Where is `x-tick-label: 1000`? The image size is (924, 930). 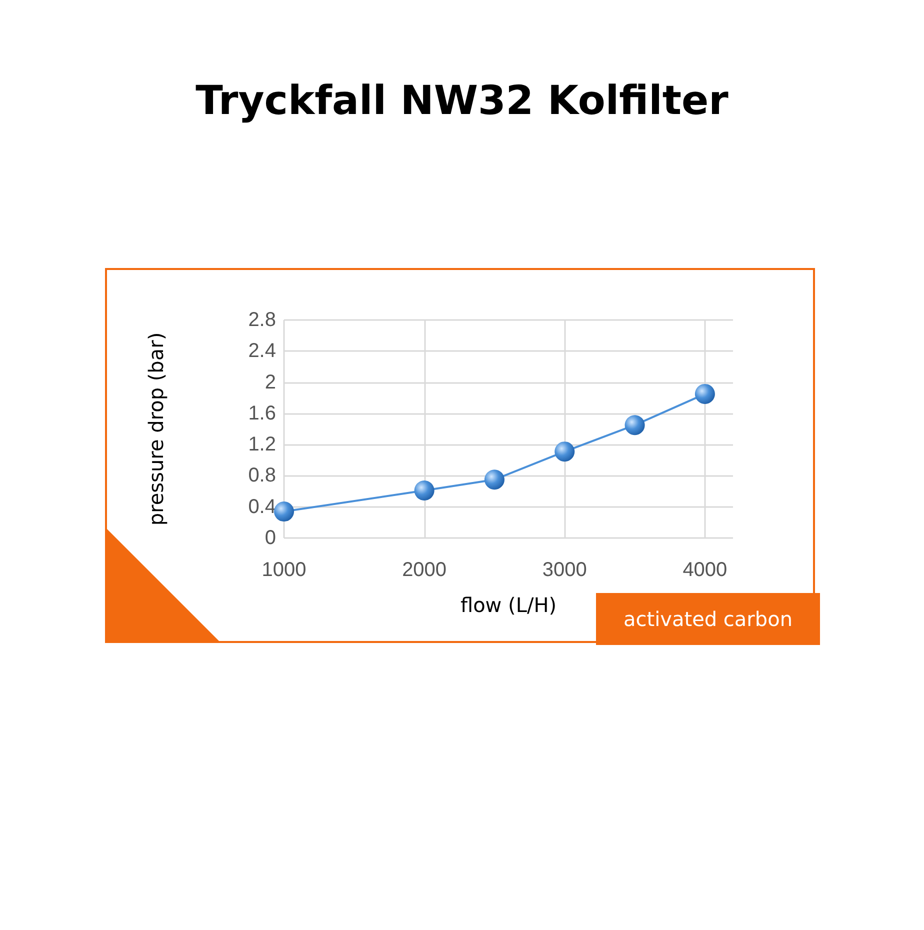 x-tick-label: 1000 is located at coordinates (284, 570).